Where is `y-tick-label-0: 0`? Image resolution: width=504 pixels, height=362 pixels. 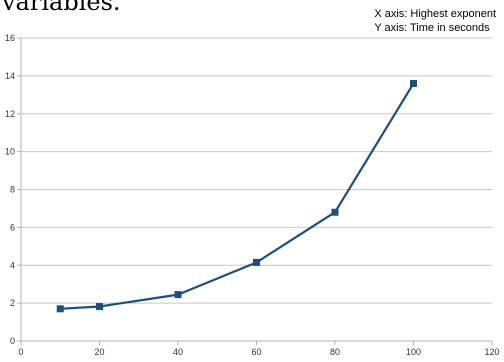 y-tick-label-0: 0 is located at coordinates (12, 341).